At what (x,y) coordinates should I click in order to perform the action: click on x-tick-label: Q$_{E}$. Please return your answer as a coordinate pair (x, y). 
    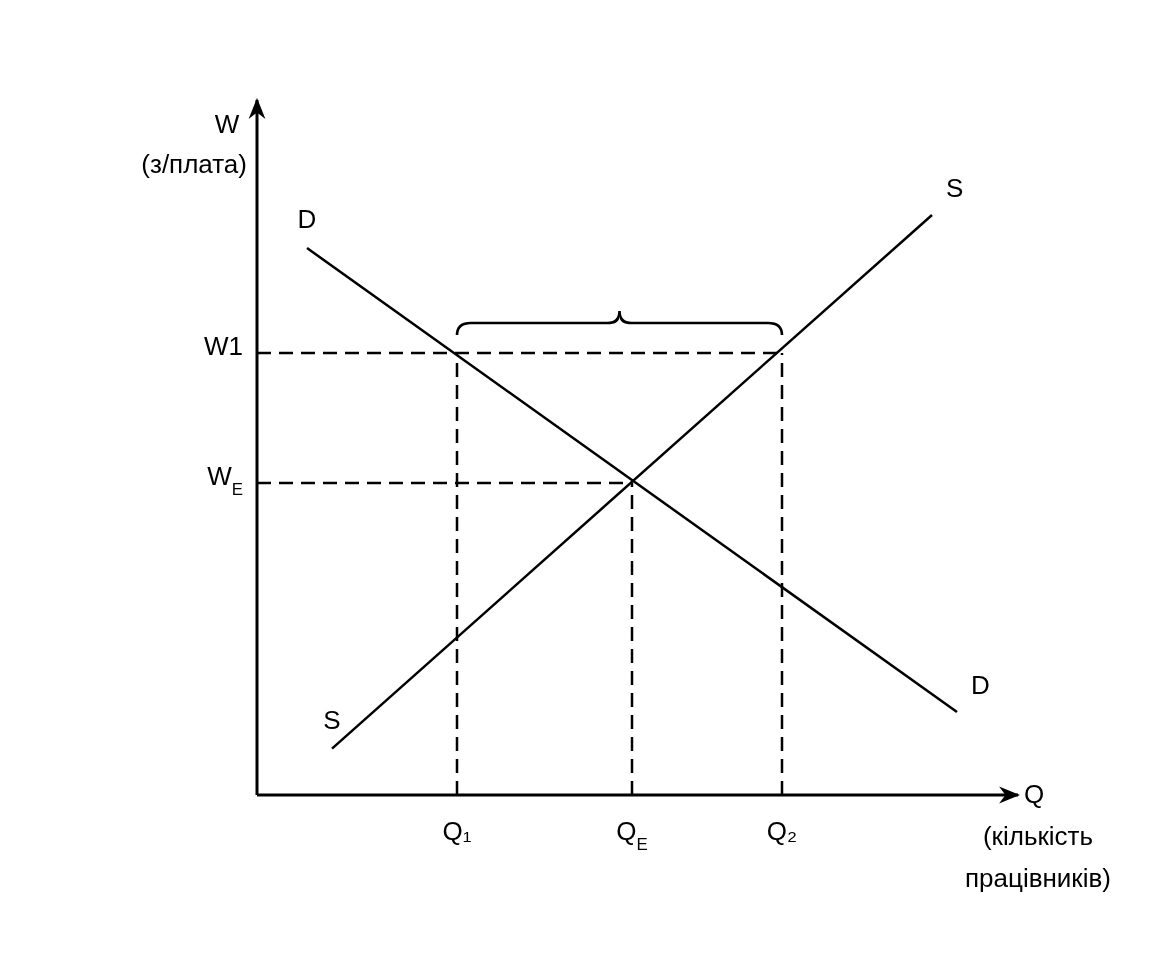
    Looking at the image, I should click on (632, 835).